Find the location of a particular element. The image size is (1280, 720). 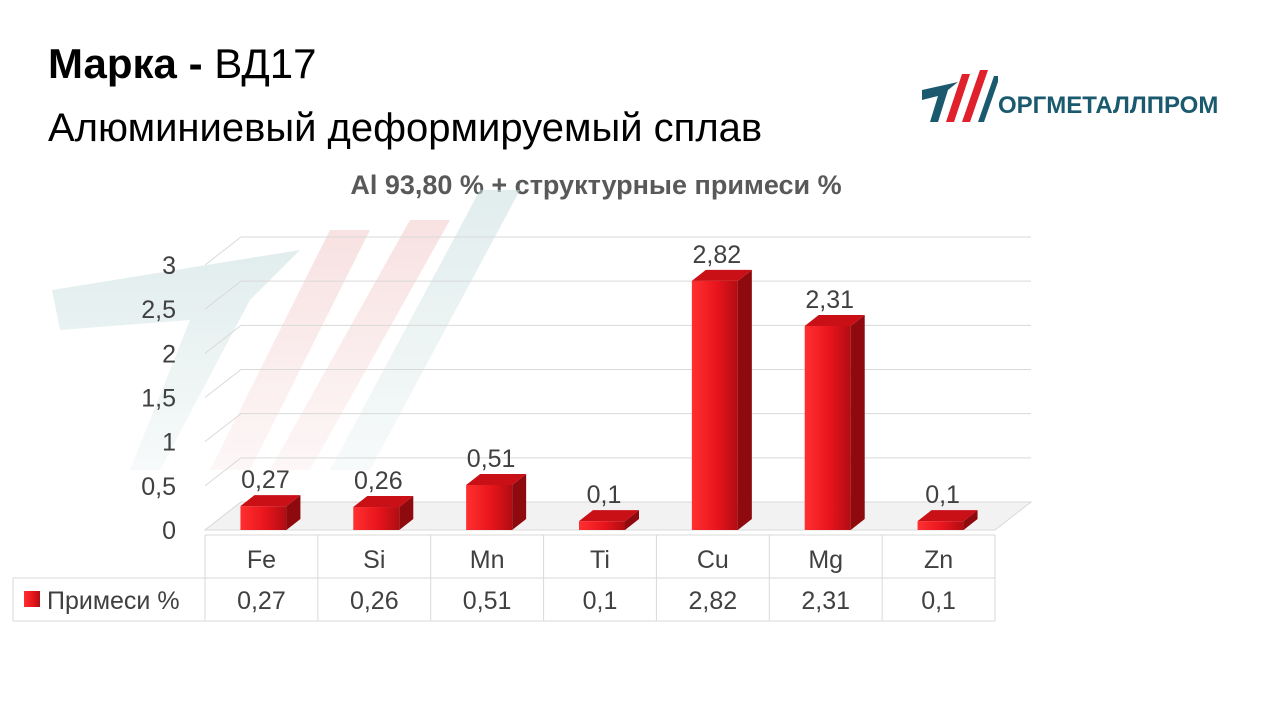

page-title: Марка - ВД17 is located at coordinates (182, 64).